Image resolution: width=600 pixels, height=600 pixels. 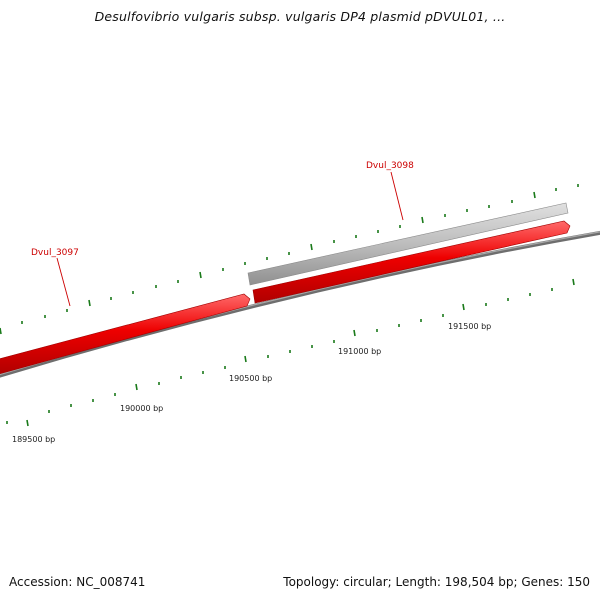 I want to click on gene-dvul-3098-reverse-box, so click(x=408, y=244).